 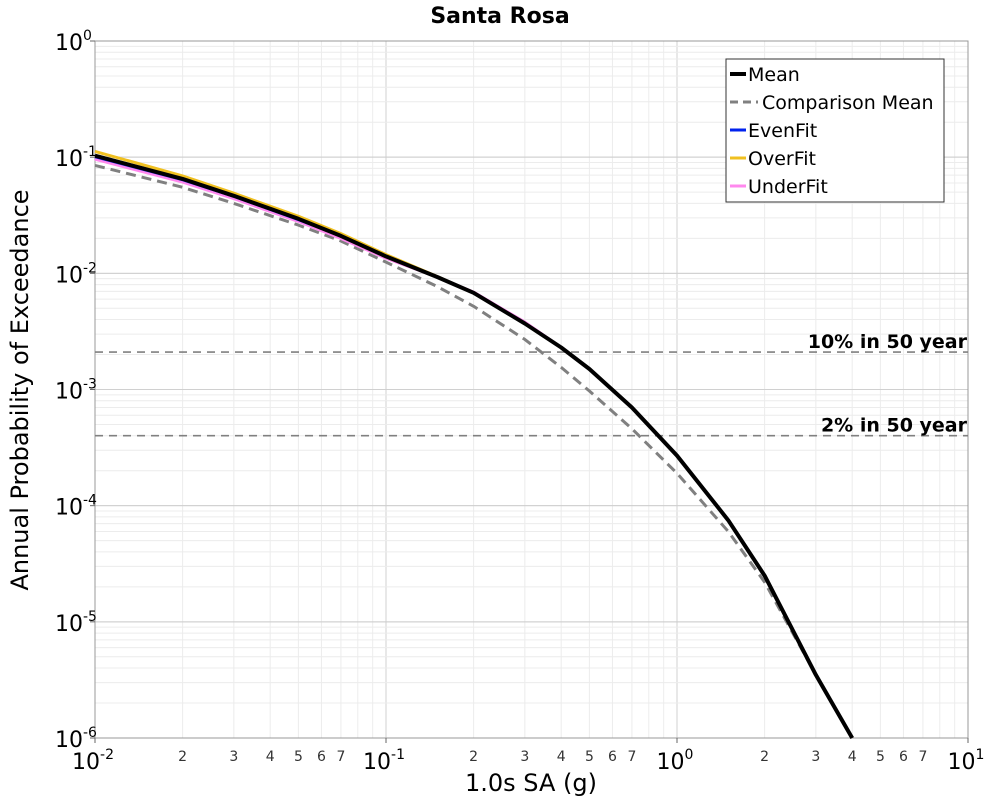 What do you see at coordinates (774, 75) in the screenshot?
I see `legend-label: Mean` at bounding box center [774, 75].